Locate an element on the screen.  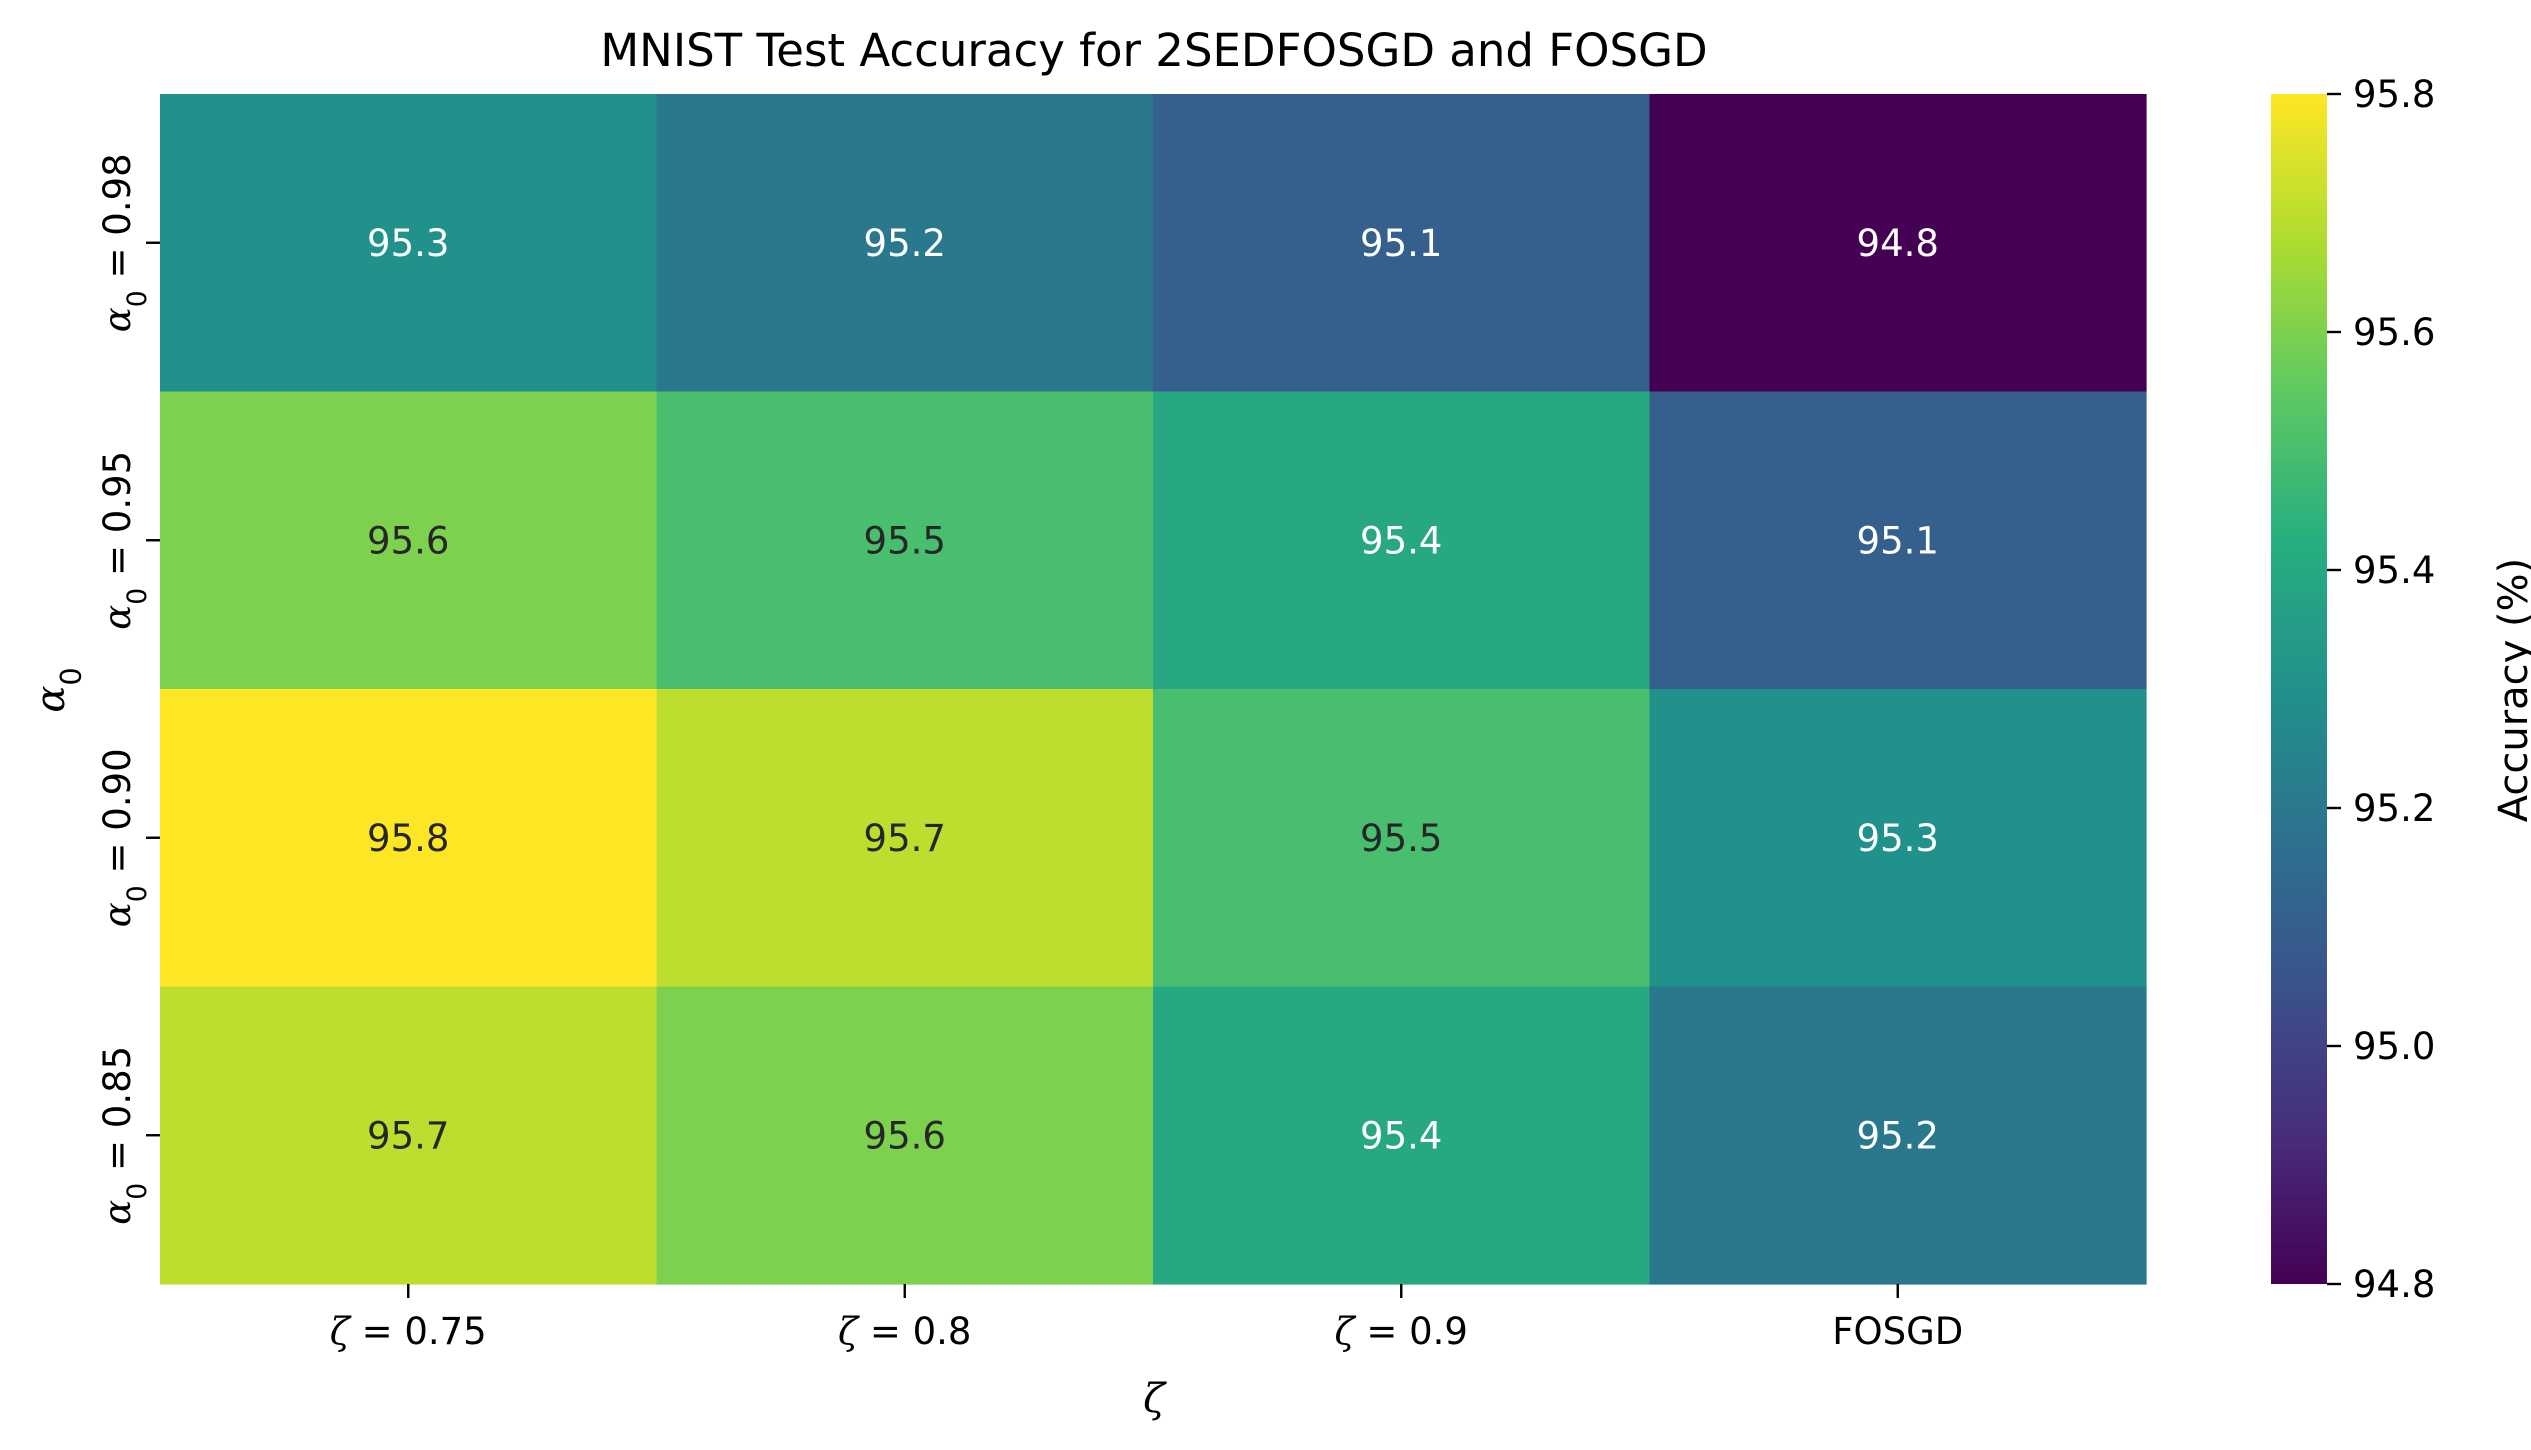
heatmap-cell-value: 94.8 is located at coordinates (1898, 243).